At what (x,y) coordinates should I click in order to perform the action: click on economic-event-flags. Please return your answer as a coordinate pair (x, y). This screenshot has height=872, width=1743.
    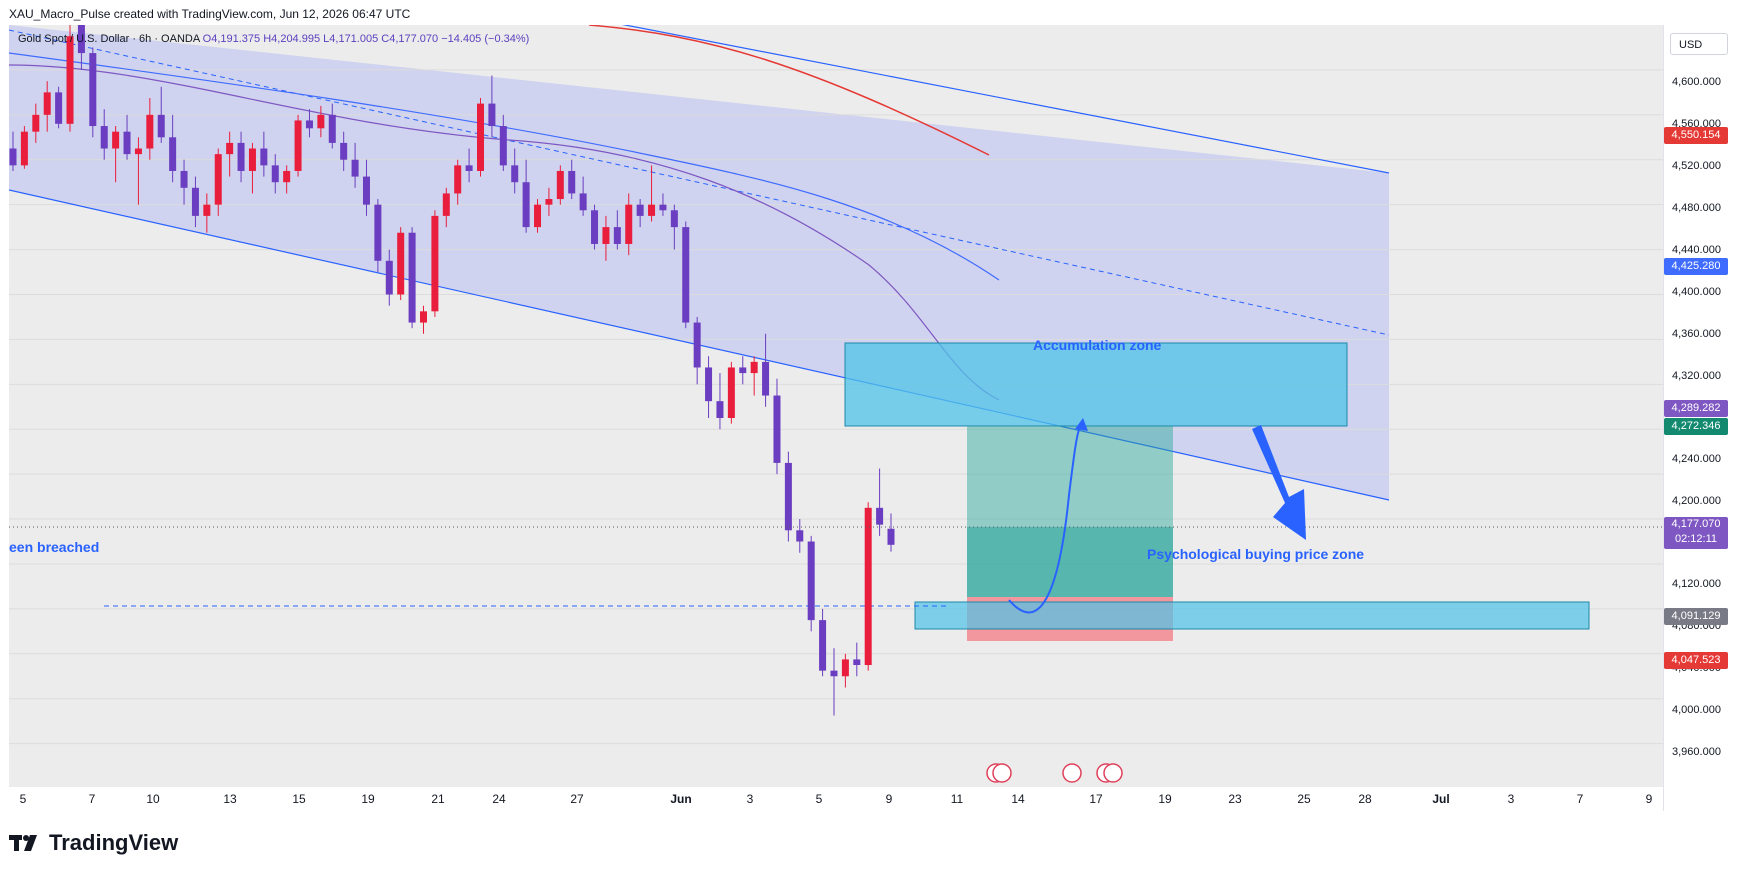
    Looking at the image, I should click on (1054, 773).